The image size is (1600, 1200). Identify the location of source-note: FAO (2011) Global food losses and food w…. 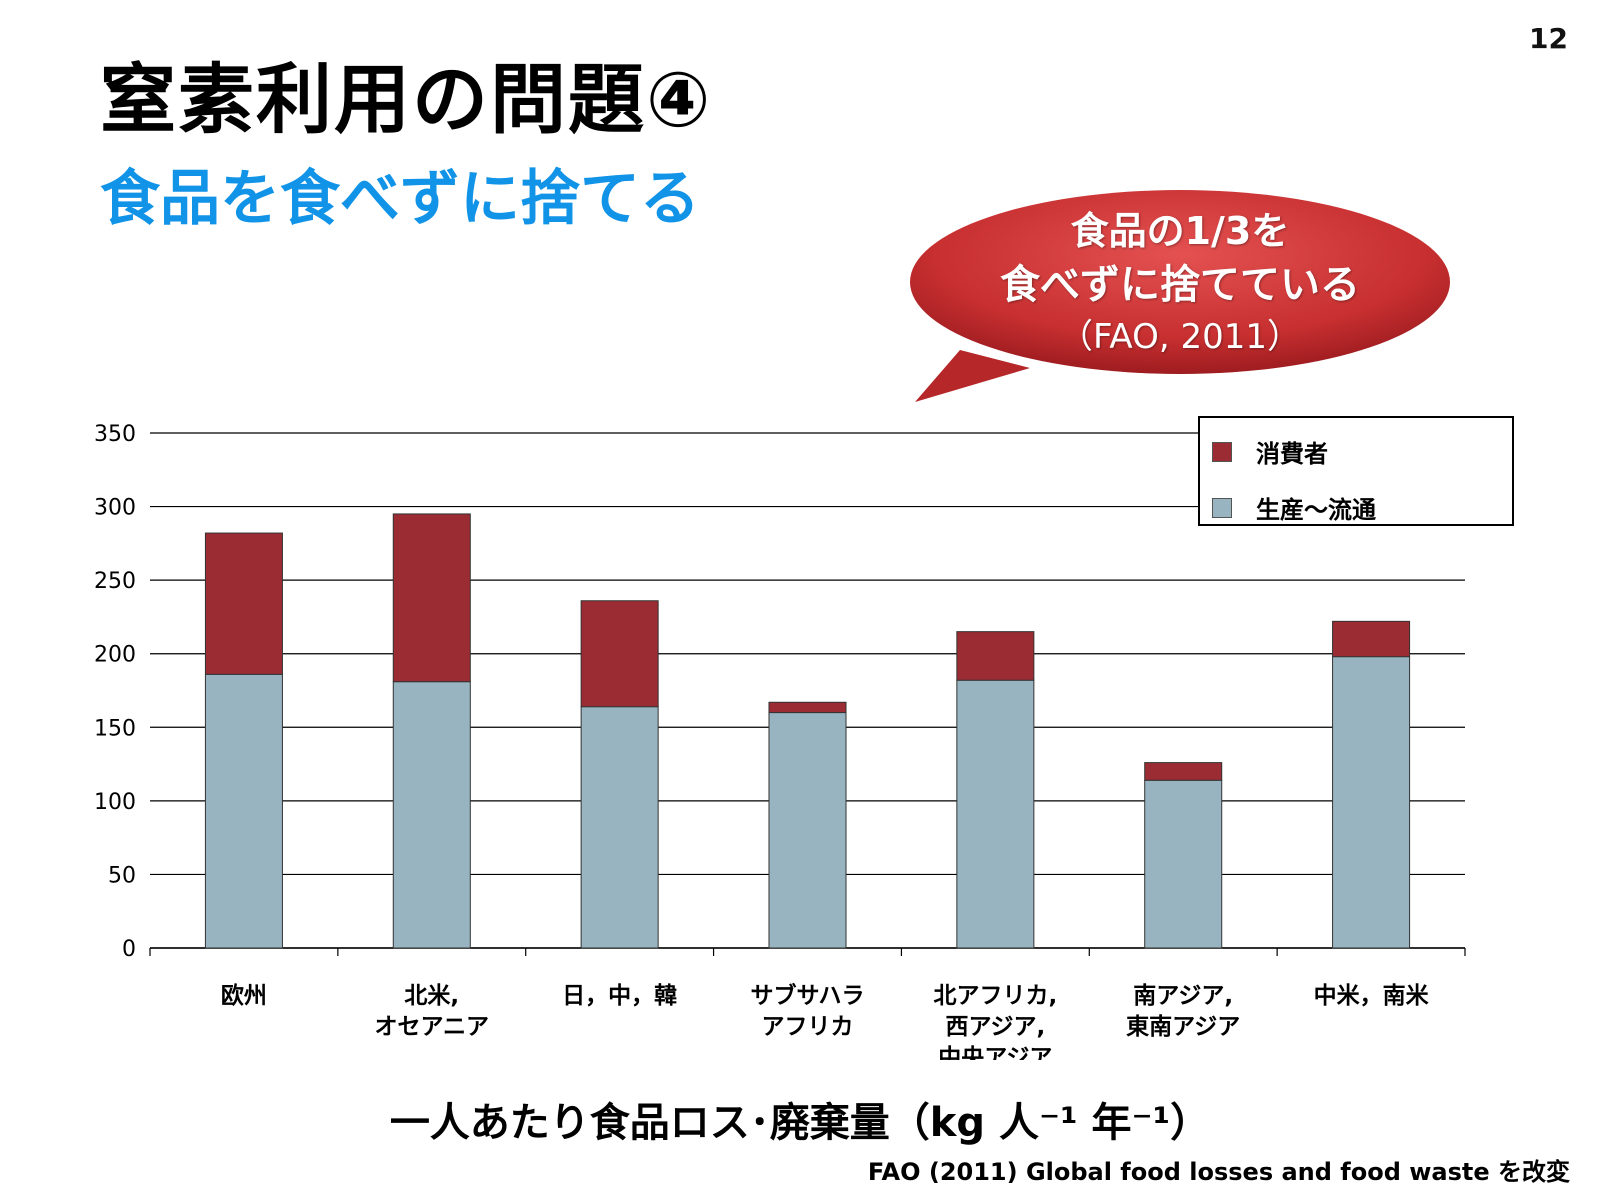
(1218, 1172).